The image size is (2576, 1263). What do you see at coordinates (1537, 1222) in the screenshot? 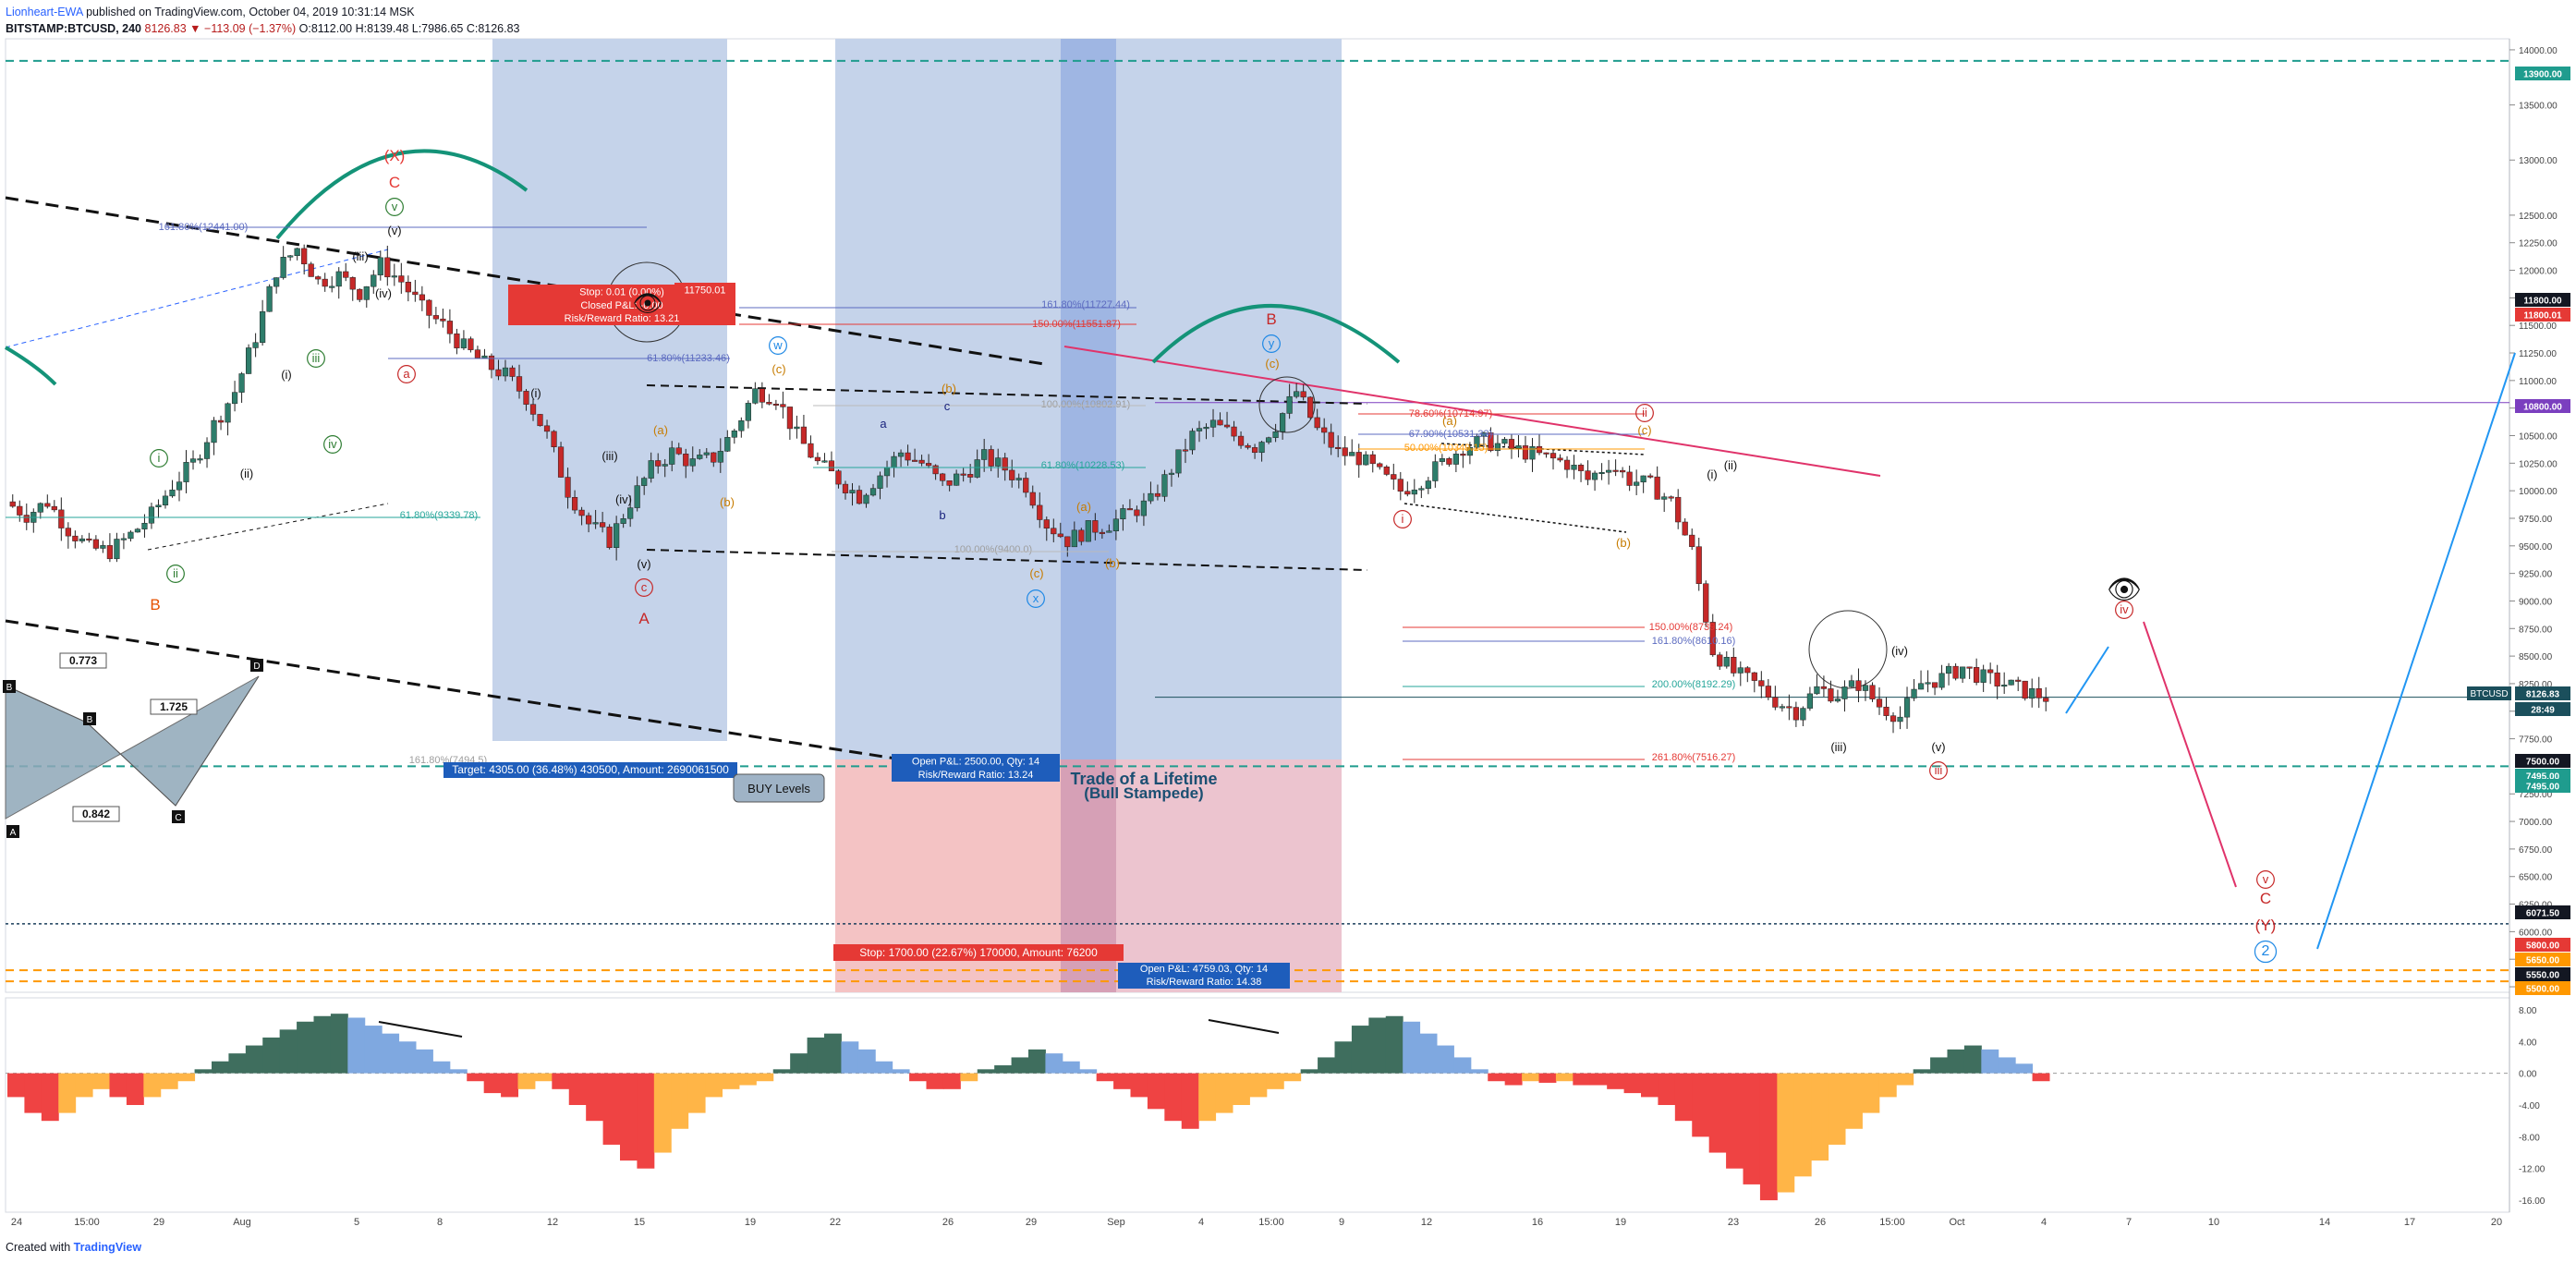
I see `time-tick-label: 16` at bounding box center [1537, 1222].